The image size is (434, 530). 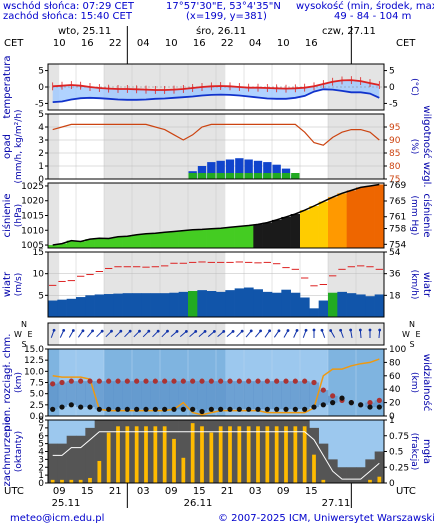 What do you see at coordinates (41, 296) in the screenshot?
I see `tick-label-left: 5` at bounding box center [41, 296].